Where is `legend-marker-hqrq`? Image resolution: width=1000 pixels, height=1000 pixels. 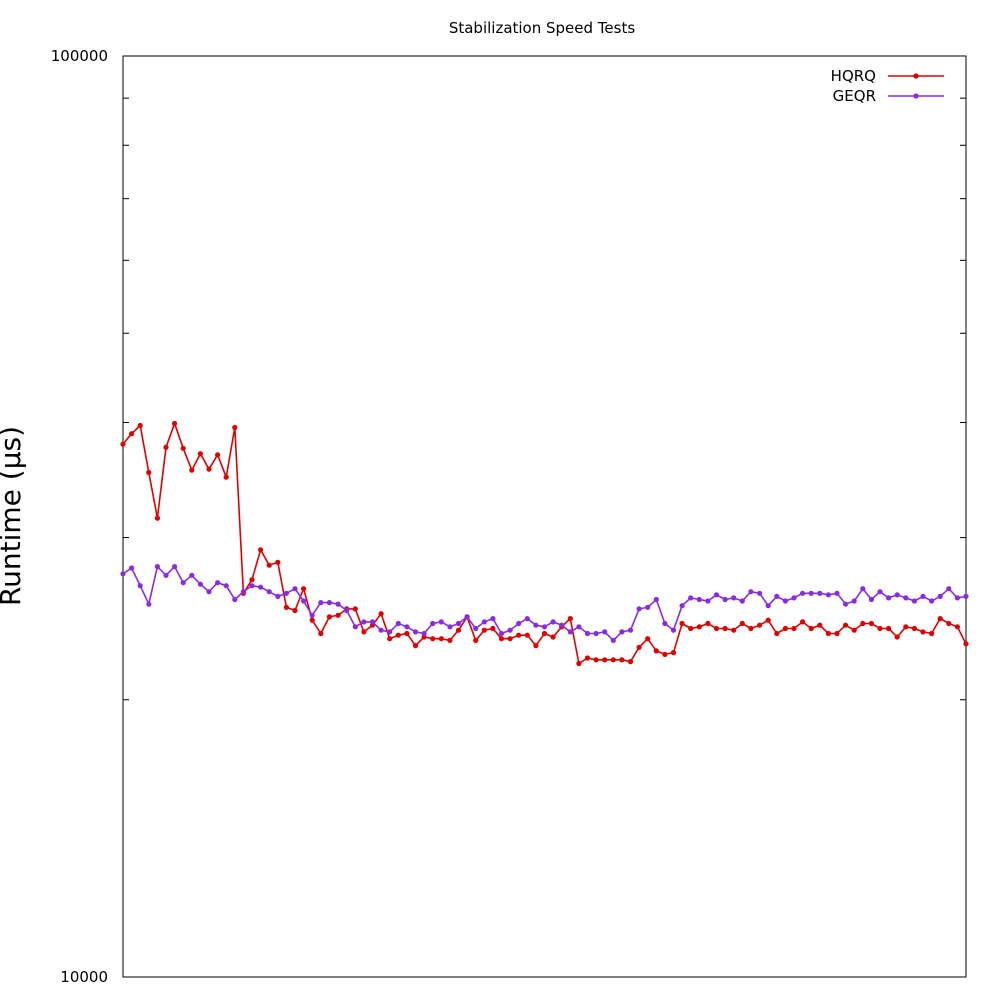
legend-marker-hqrq is located at coordinates (916, 76).